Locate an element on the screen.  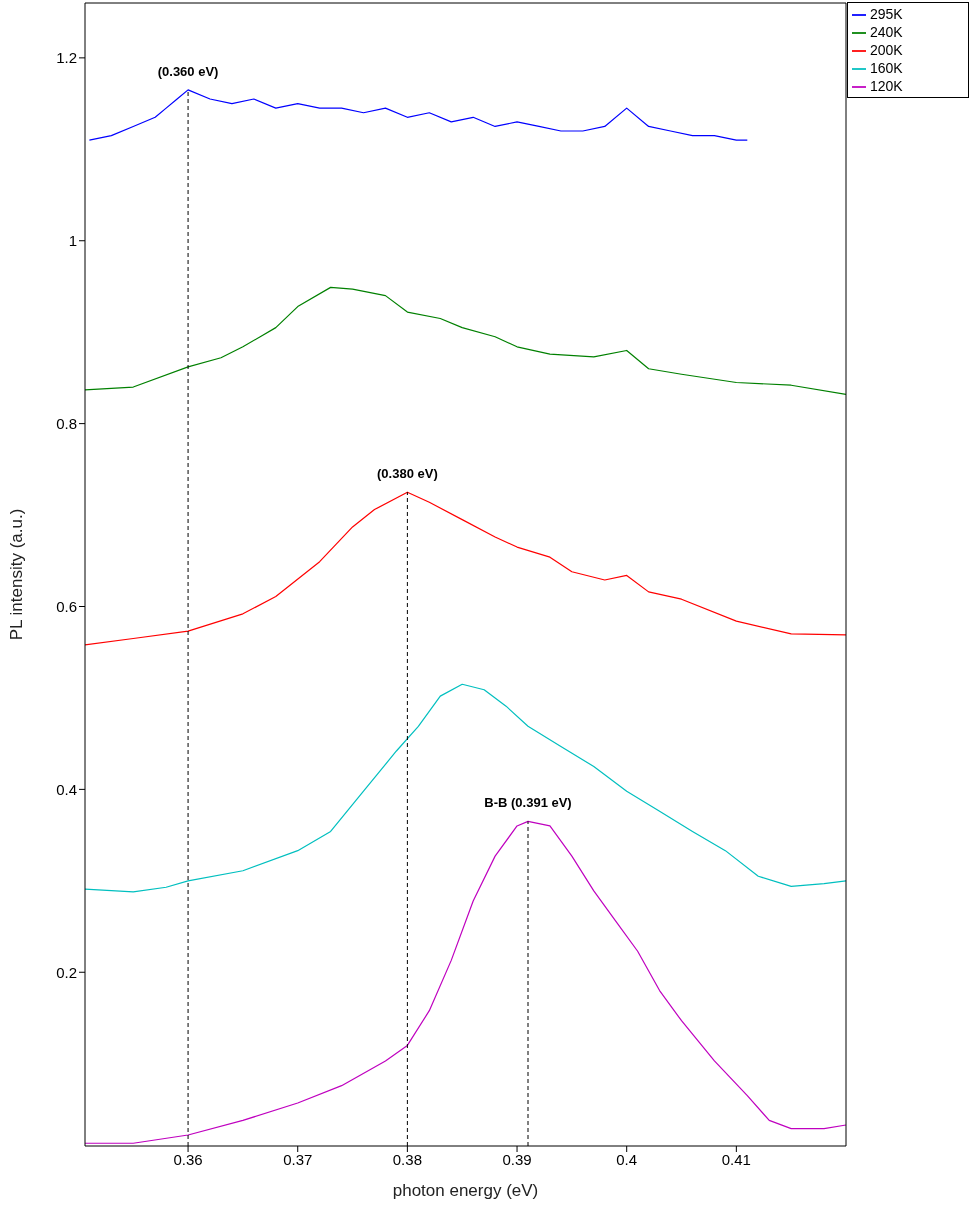
legend-label: 240K is located at coordinates (886, 32).